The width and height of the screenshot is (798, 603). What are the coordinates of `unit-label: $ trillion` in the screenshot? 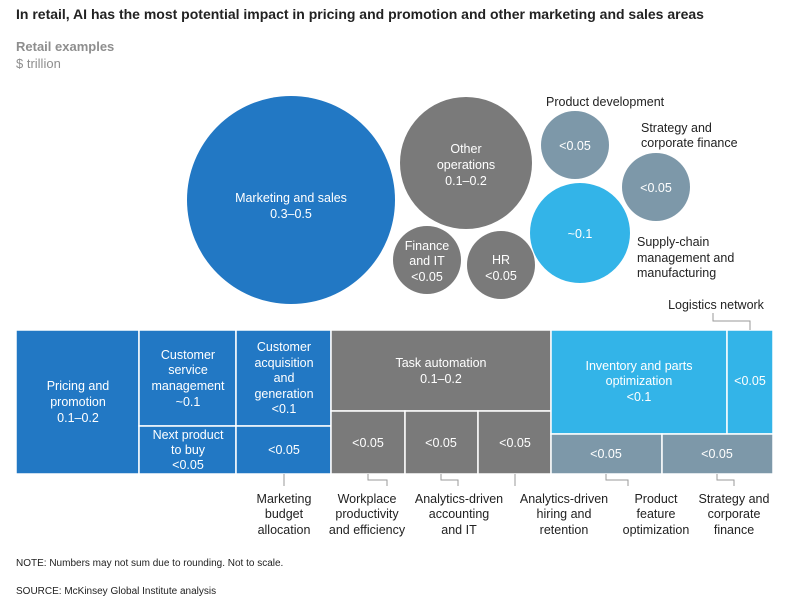 It's located at (38, 63).